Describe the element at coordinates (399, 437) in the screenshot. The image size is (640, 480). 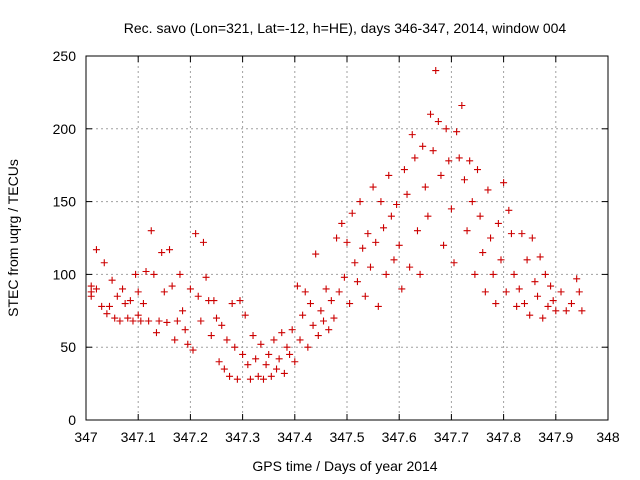
I see `x-tick-label: 347.6` at that location.